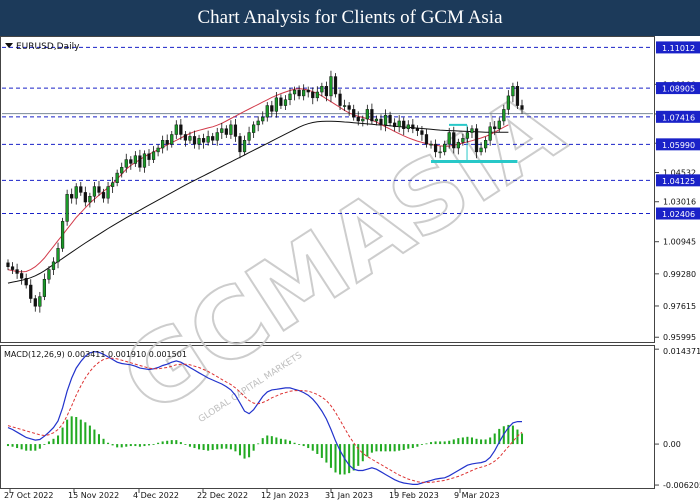  What do you see at coordinates (350, 18) in the screenshot?
I see `chart-title: Chart Analysis for Clients of GCM Asia` at bounding box center [350, 18].